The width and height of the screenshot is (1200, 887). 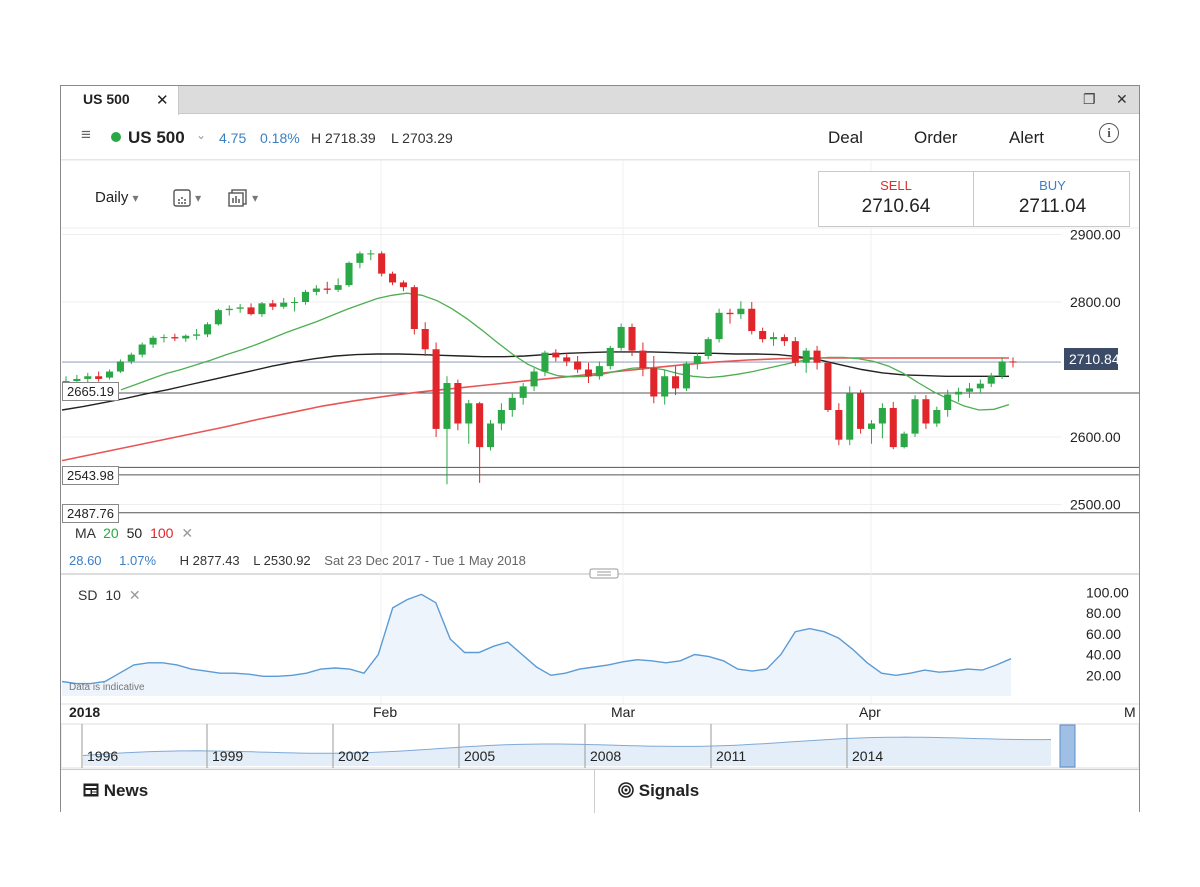 What do you see at coordinates (135, 198) in the screenshot?
I see `interval-dropdown-icon: ▾` at bounding box center [135, 198].